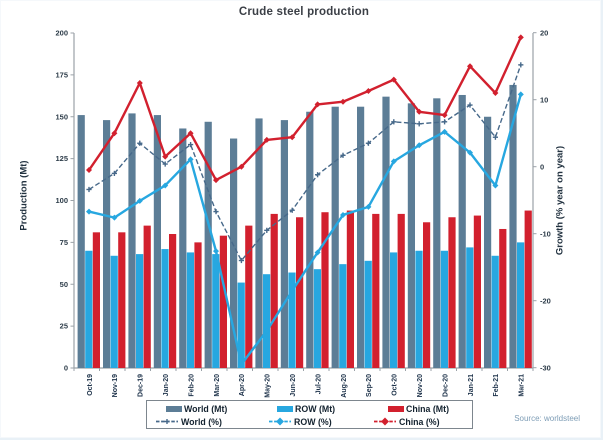 Image resolution: width=603 pixels, height=440 pixels. What do you see at coordinates (545, 367) in the screenshot?
I see `right-axis-tick-label: -30` at bounding box center [545, 367].